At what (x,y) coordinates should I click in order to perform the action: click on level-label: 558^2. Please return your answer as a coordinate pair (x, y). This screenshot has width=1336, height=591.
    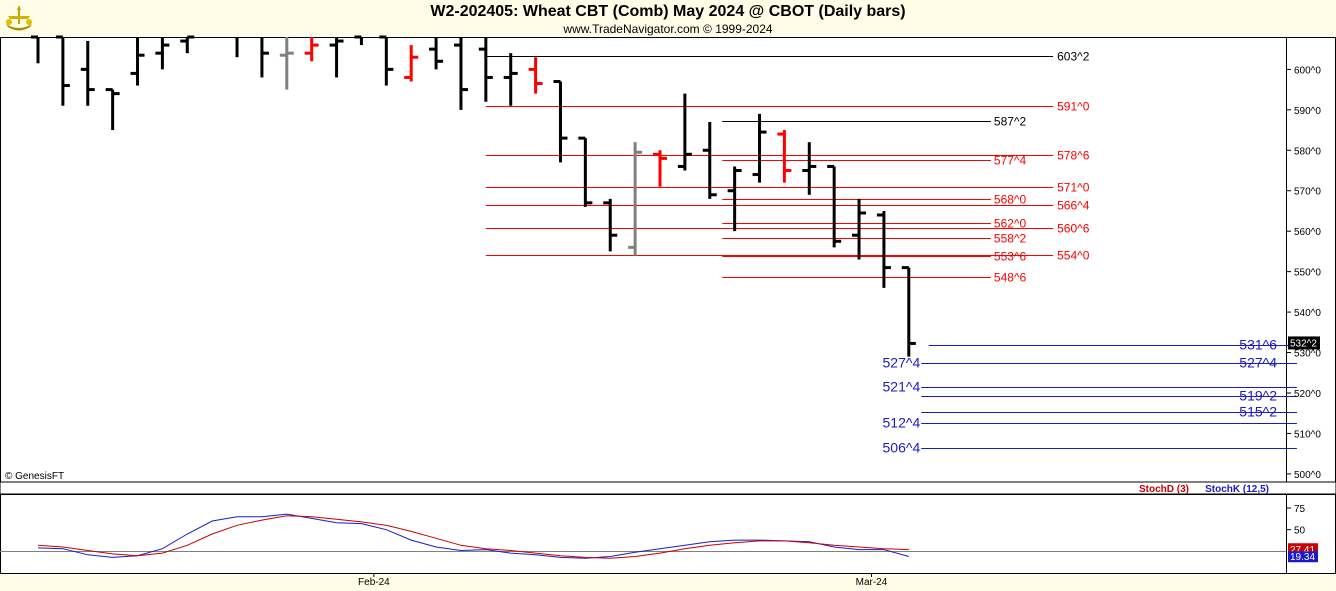
    Looking at the image, I should click on (1010, 239).